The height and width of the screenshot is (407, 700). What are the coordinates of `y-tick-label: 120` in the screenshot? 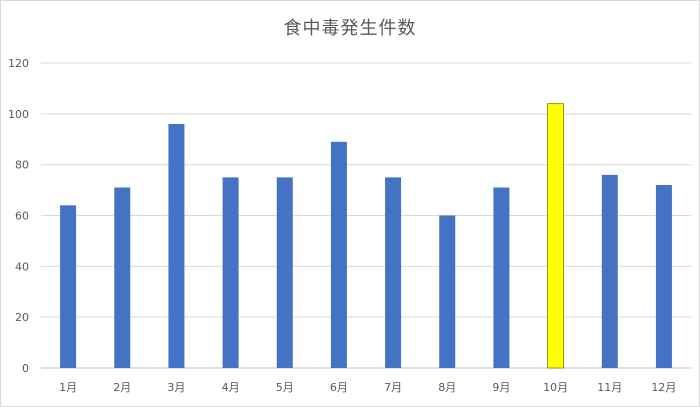 It's located at (18, 63).